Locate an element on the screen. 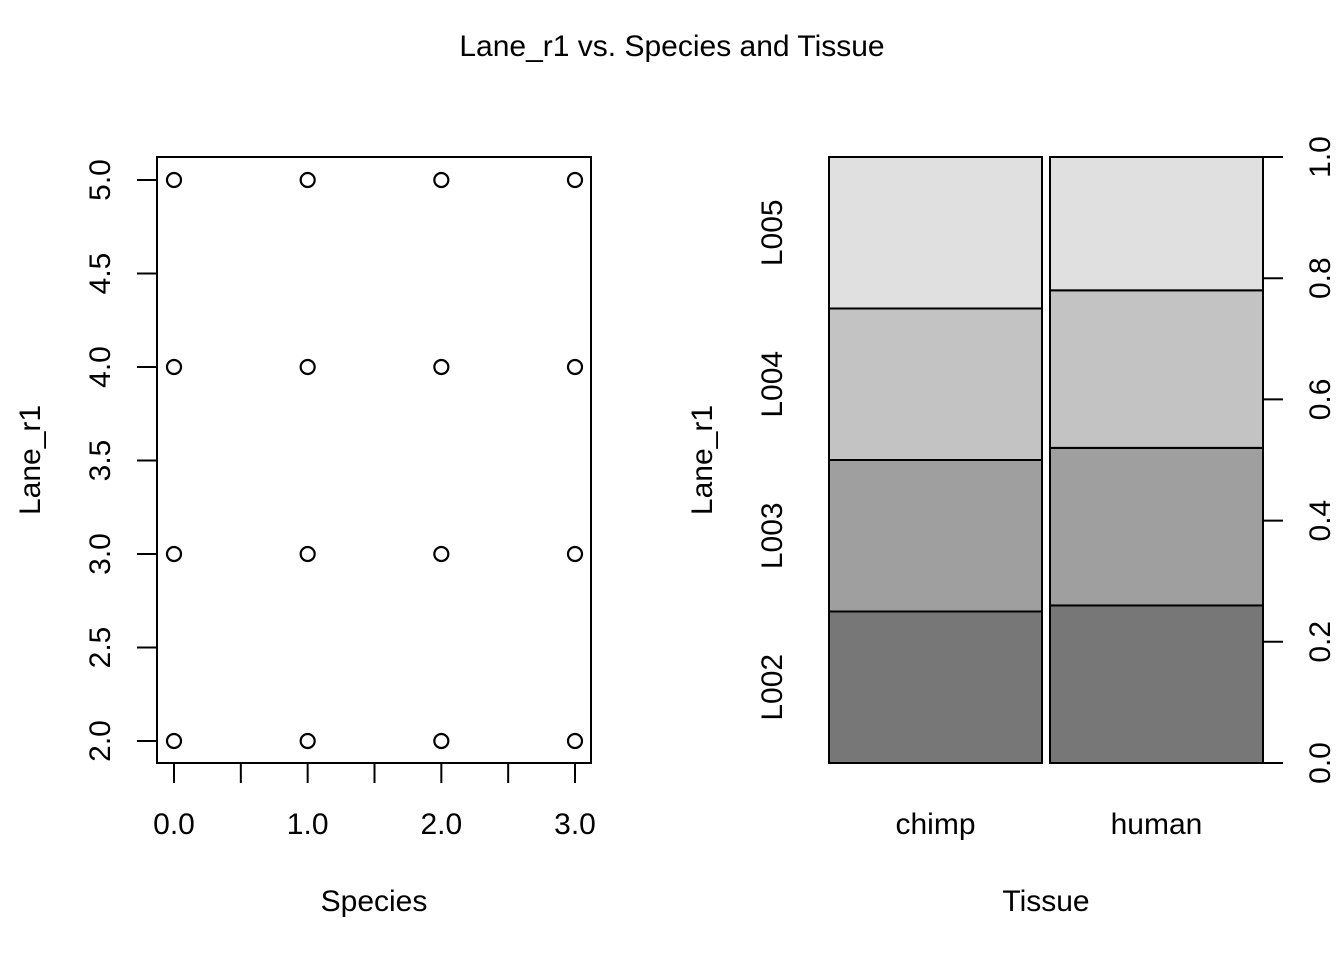 The image size is (1344, 960). x-tick-label: 1.0 is located at coordinates (308, 824).